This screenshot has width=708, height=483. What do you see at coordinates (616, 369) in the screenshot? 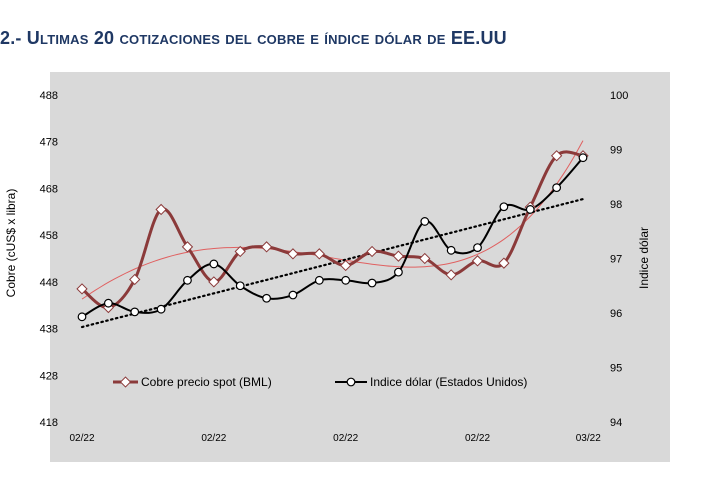
I see `y2-tick-label: 95` at bounding box center [616, 369].